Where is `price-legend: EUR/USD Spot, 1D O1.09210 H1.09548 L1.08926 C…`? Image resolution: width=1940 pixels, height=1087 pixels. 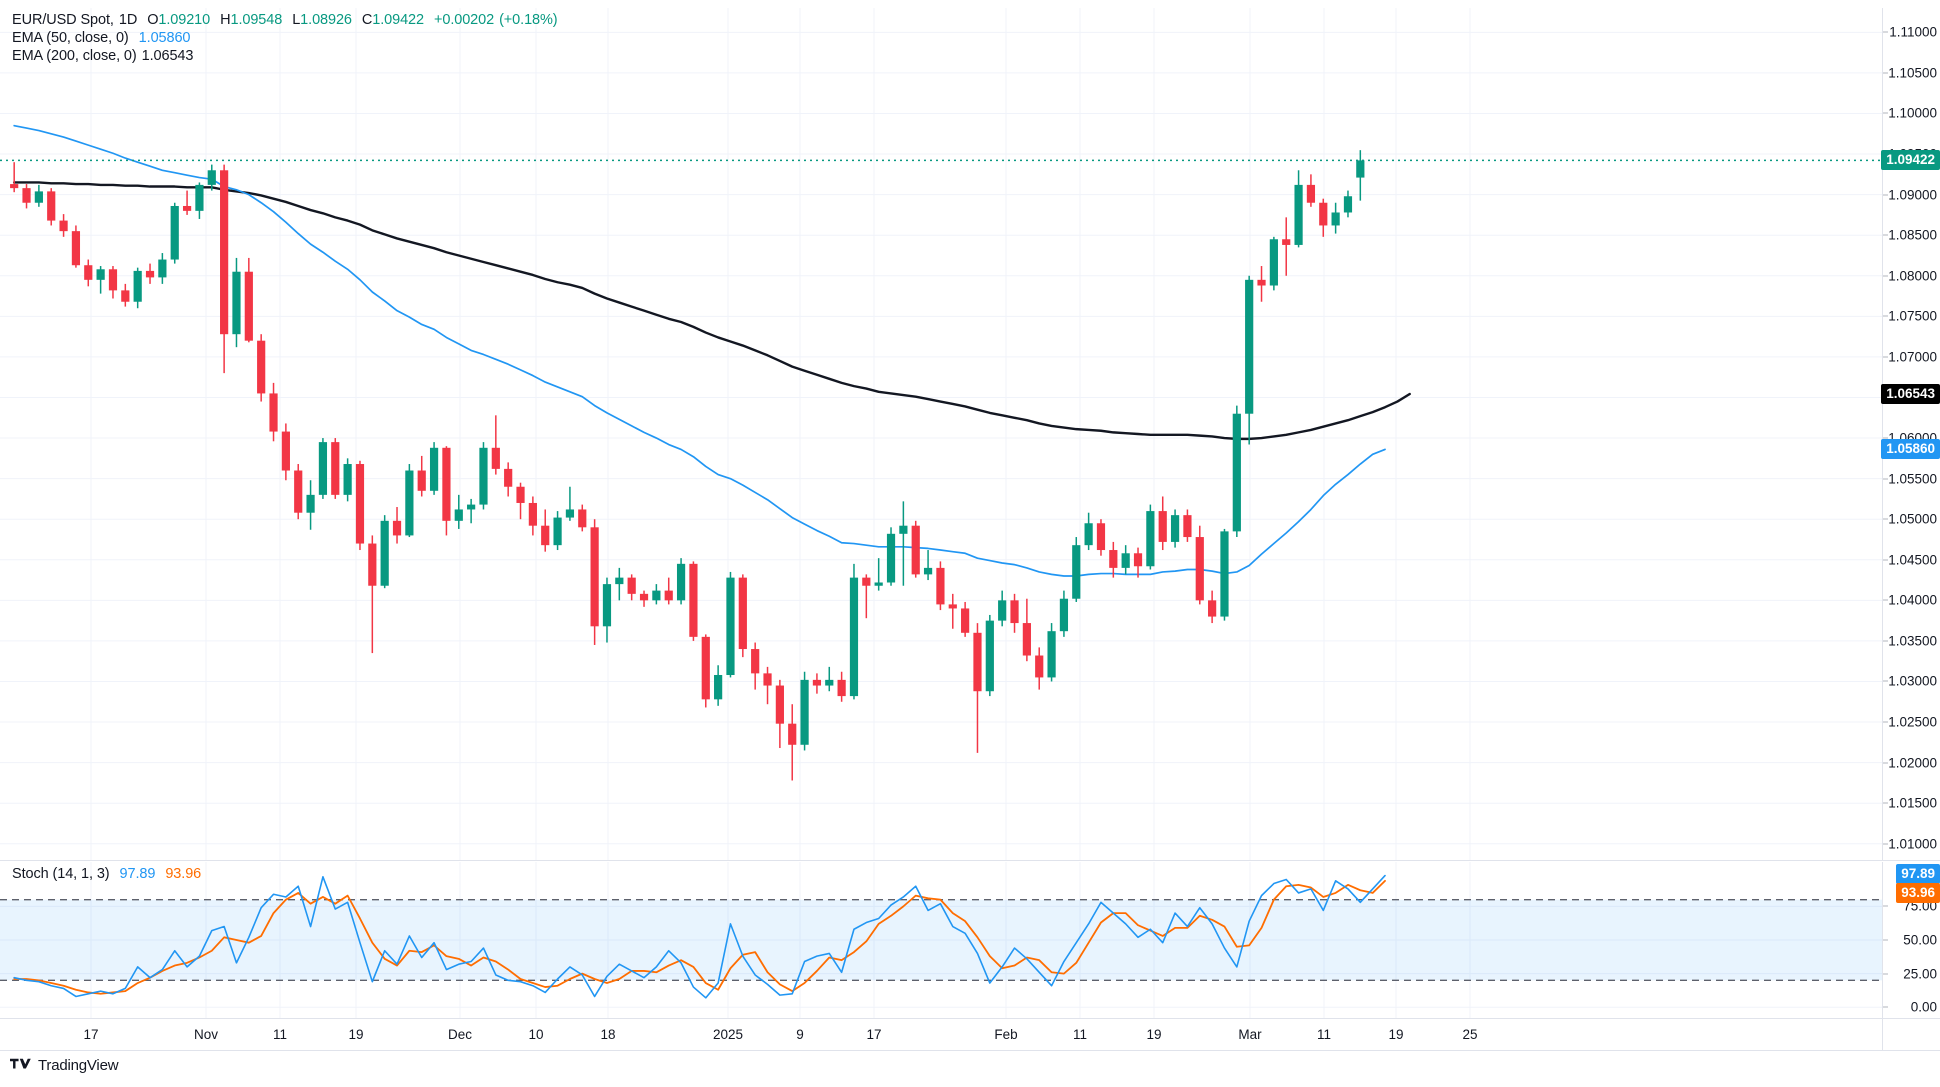
price-legend: EUR/USD Spot, 1D O1.09210 H1.09548 L1.08926 C… is located at coordinates (285, 39).